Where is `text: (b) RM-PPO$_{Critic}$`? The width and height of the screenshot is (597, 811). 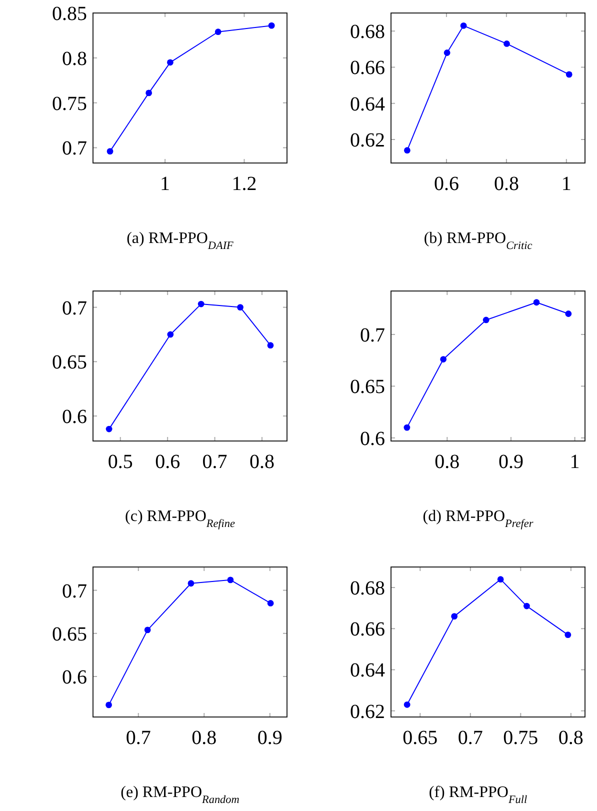
text: (b) RM-PPO$_{Critic}$ is located at coordinates (478, 241).